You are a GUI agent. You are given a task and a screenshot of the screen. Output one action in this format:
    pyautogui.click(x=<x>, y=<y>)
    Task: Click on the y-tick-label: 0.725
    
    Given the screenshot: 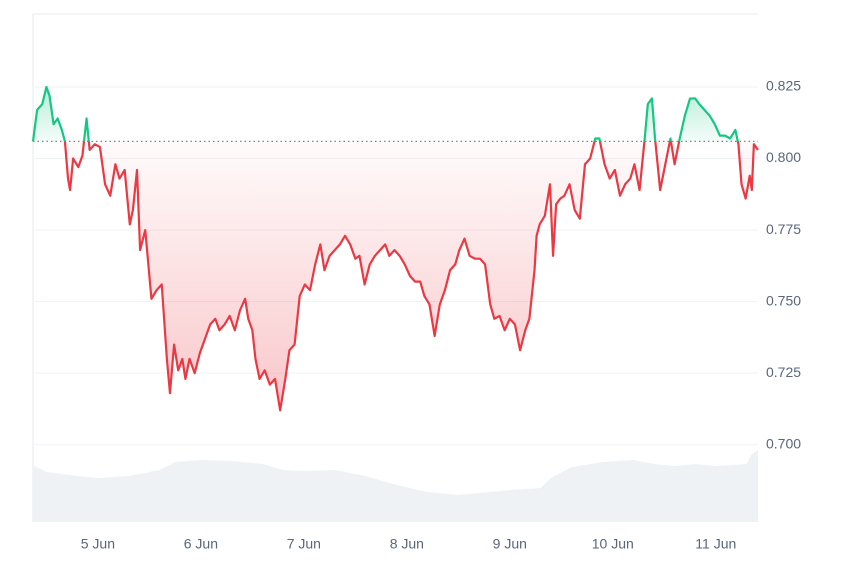 What is the action you would take?
    pyautogui.click(x=783, y=372)
    